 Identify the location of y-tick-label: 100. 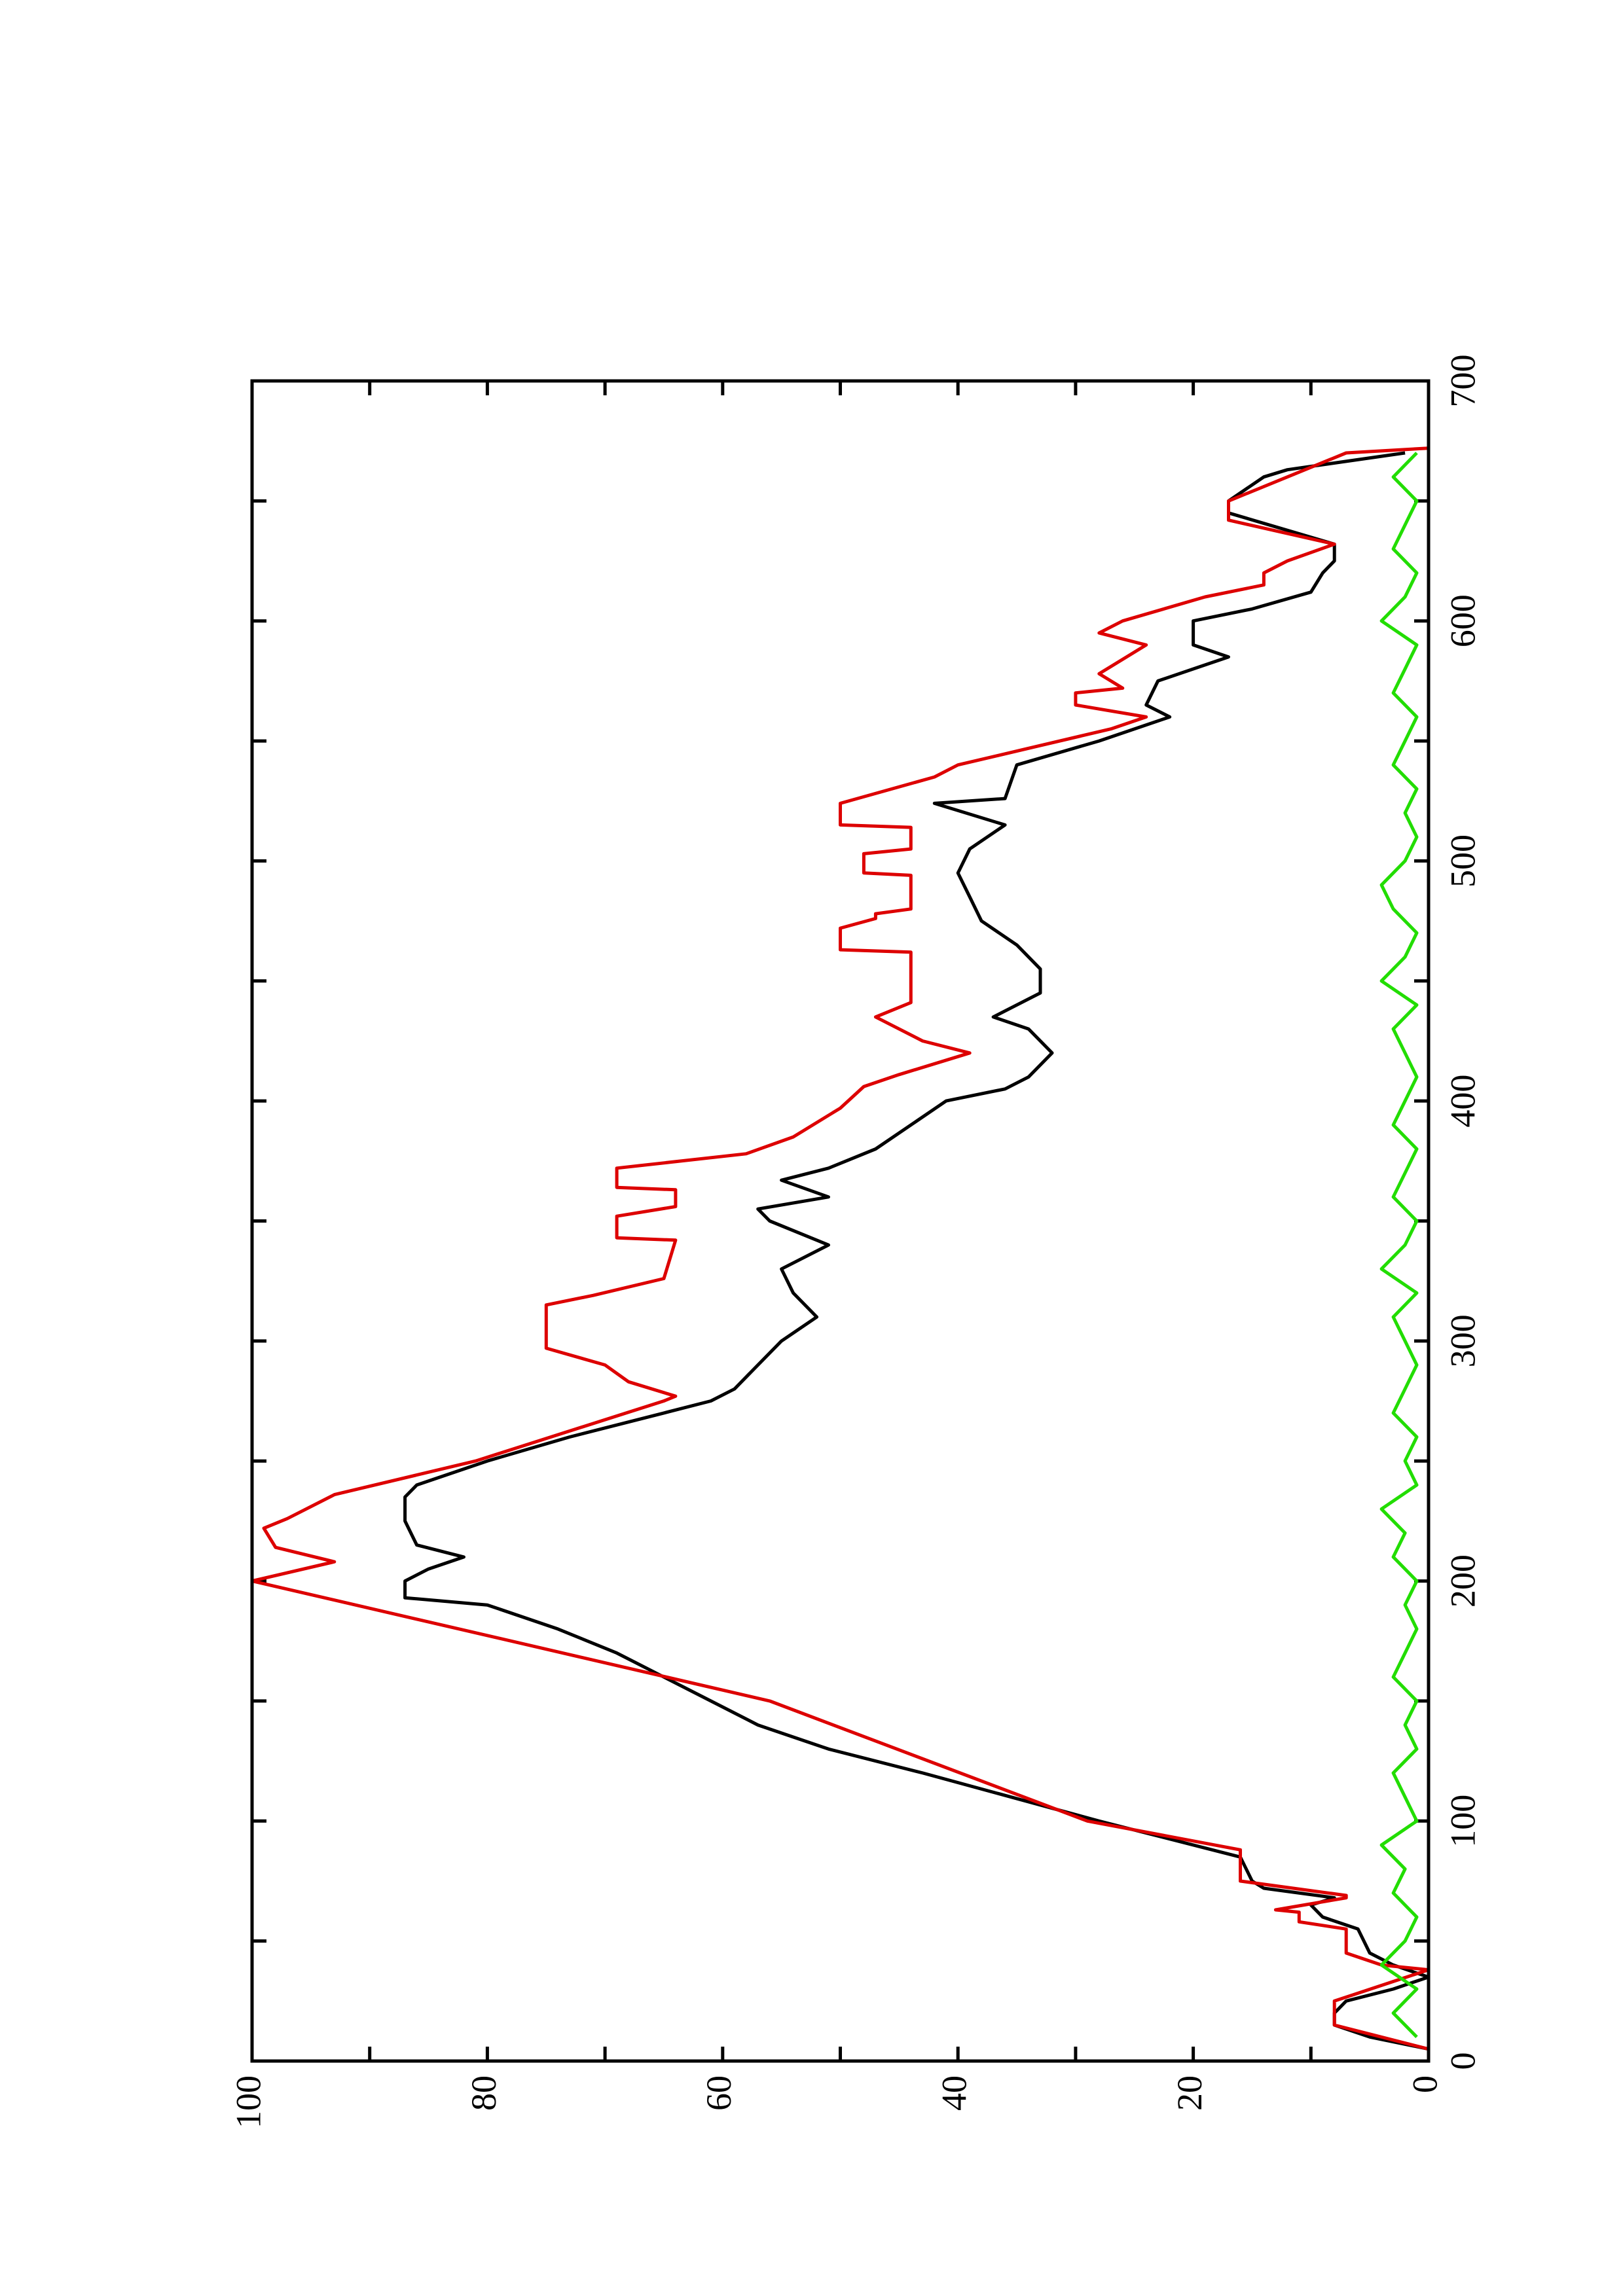
(248, 2101).